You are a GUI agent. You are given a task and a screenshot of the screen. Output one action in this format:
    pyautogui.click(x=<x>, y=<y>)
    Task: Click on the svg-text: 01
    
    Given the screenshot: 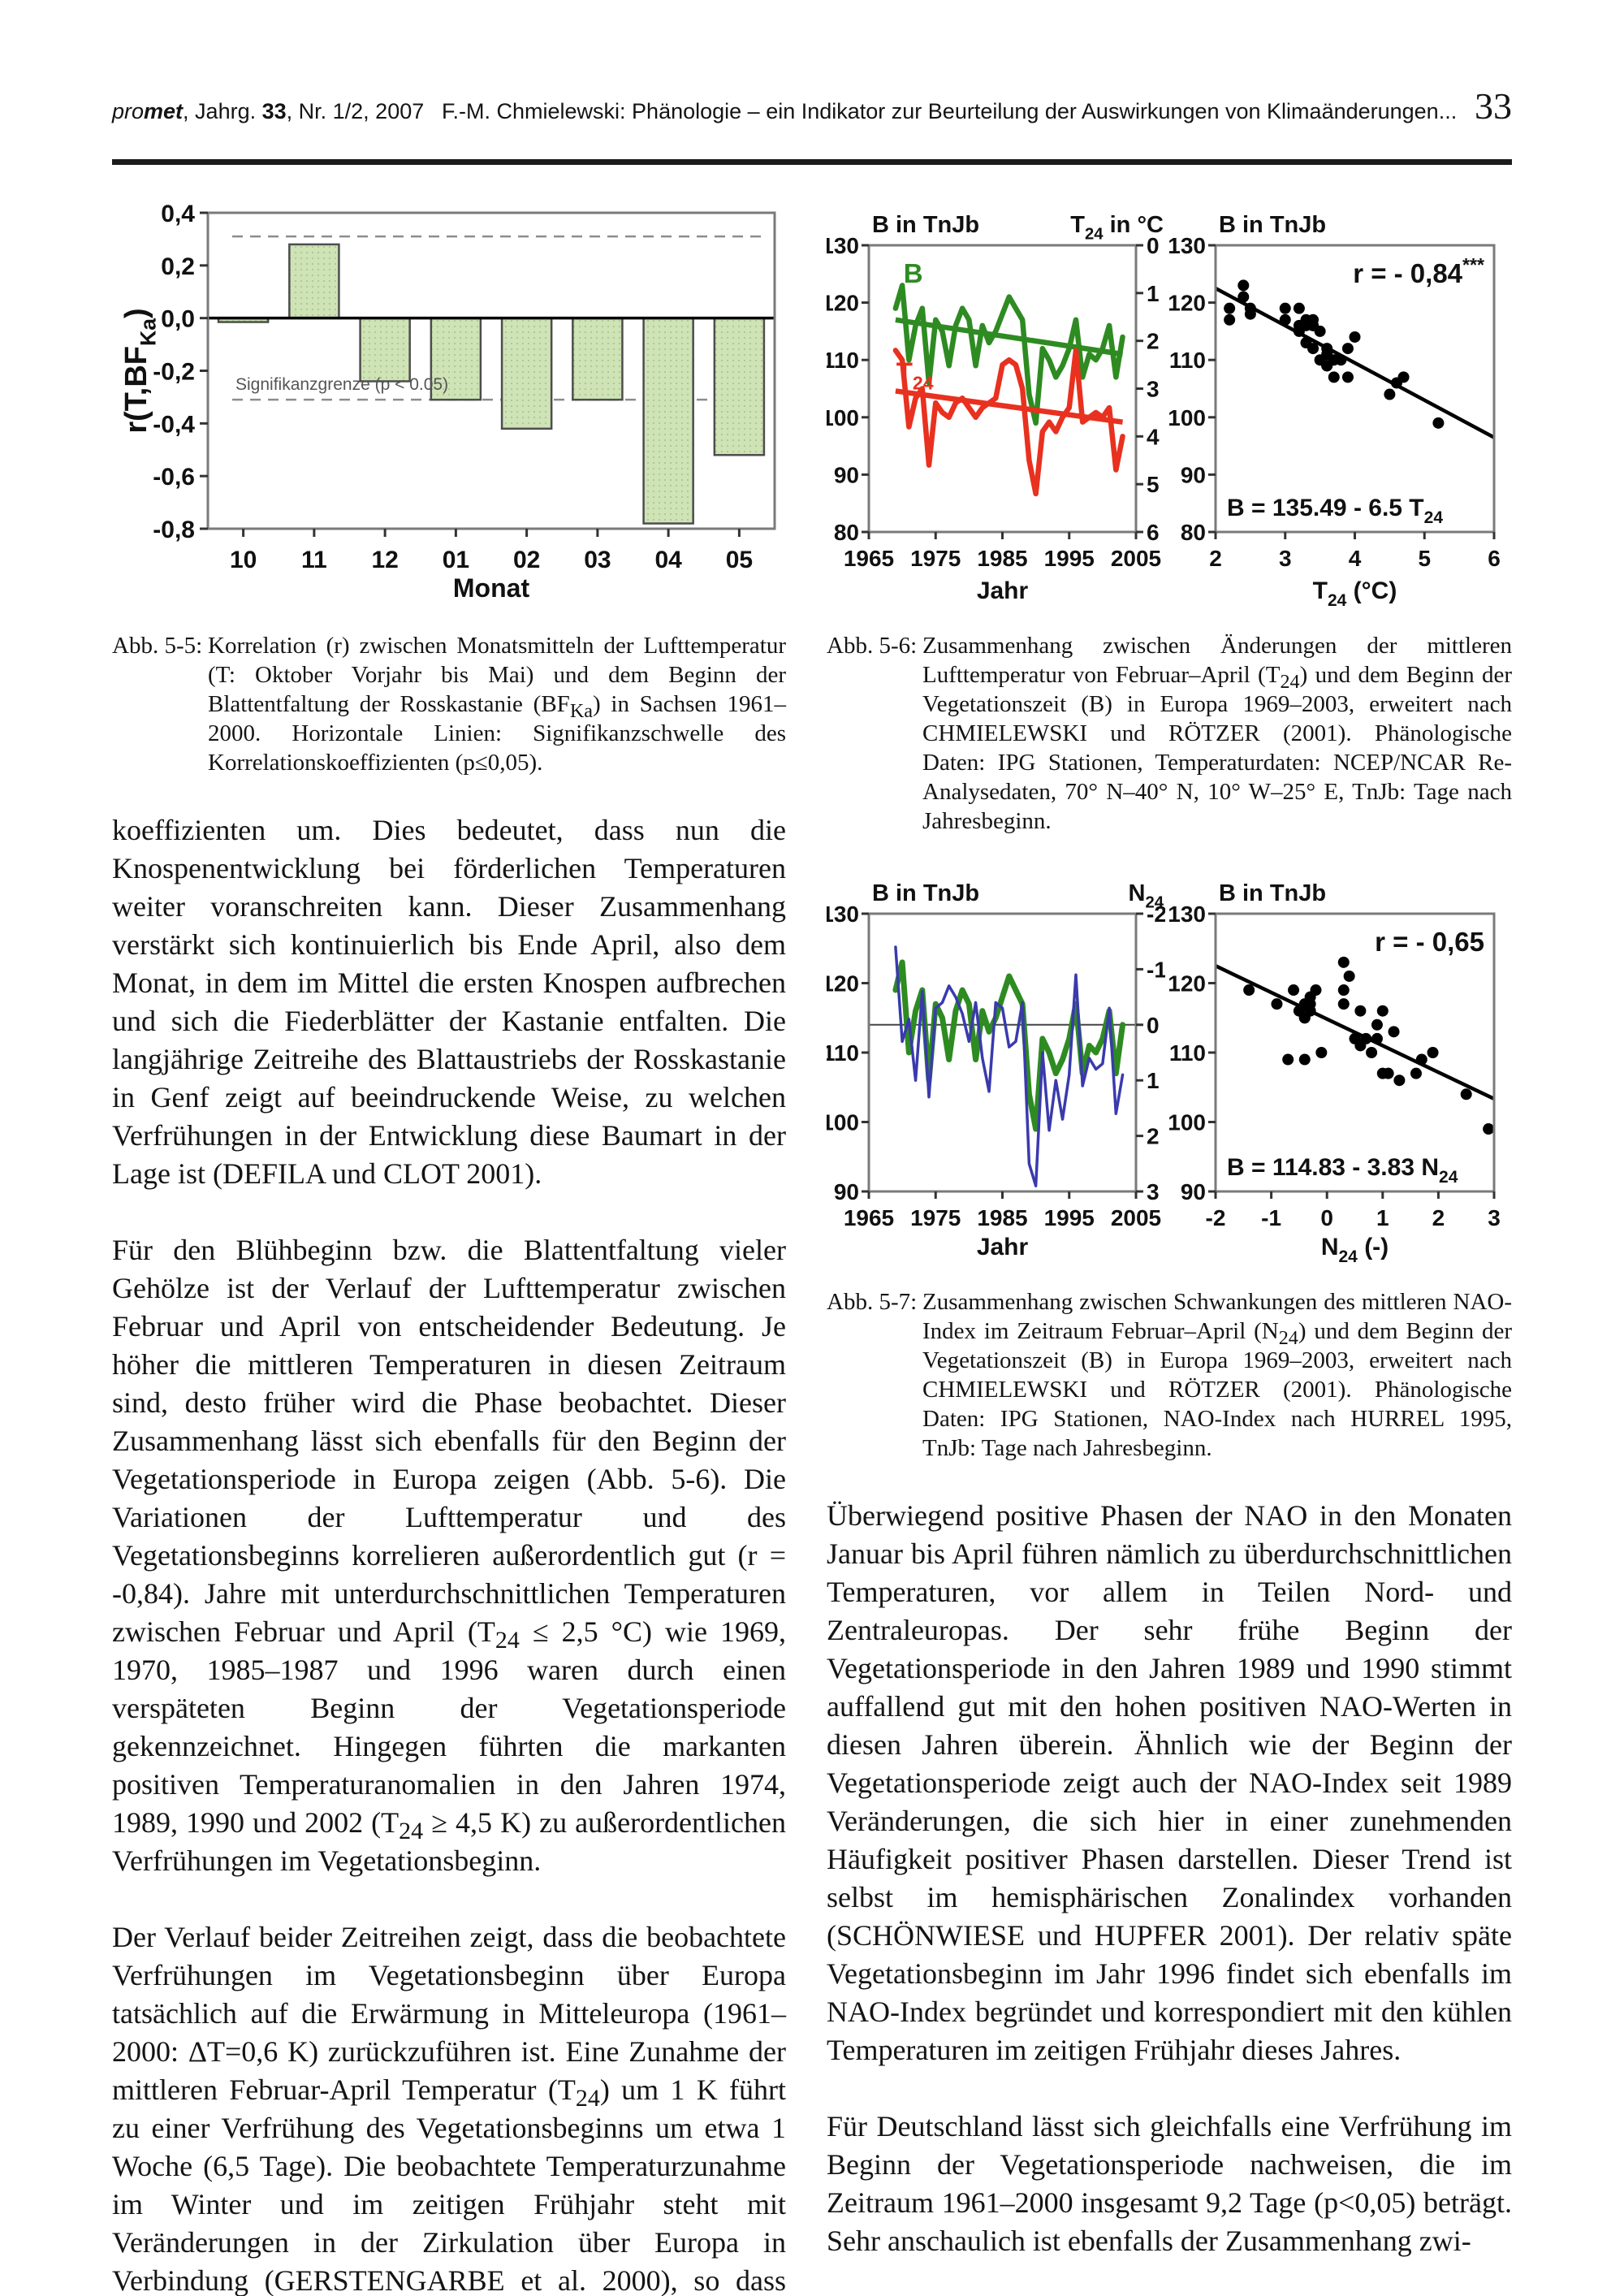 What is the action you would take?
    pyautogui.click(x=456, y=560)
    